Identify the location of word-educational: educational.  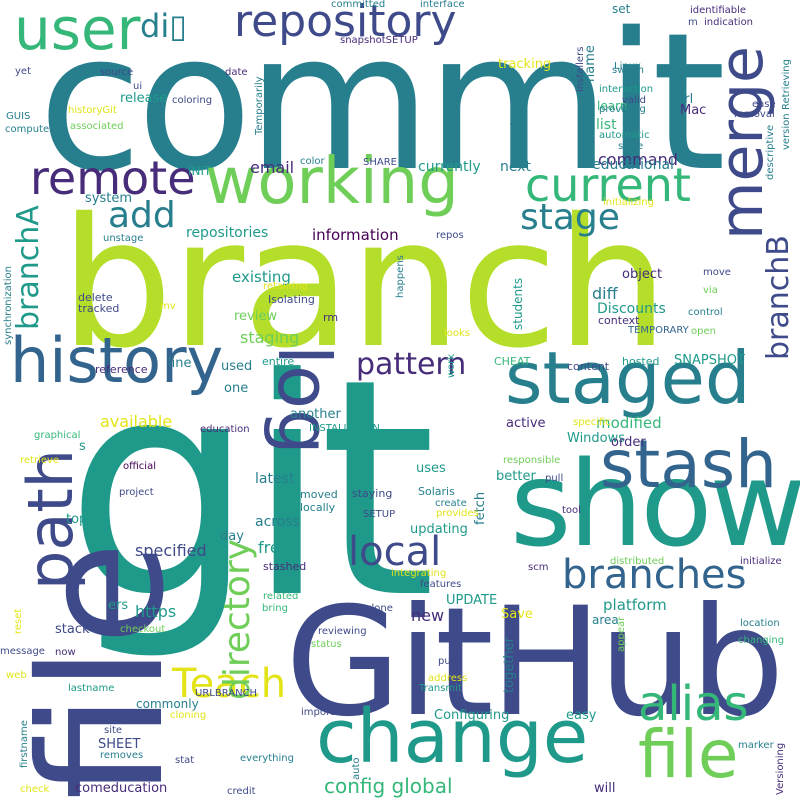
(633, 165).